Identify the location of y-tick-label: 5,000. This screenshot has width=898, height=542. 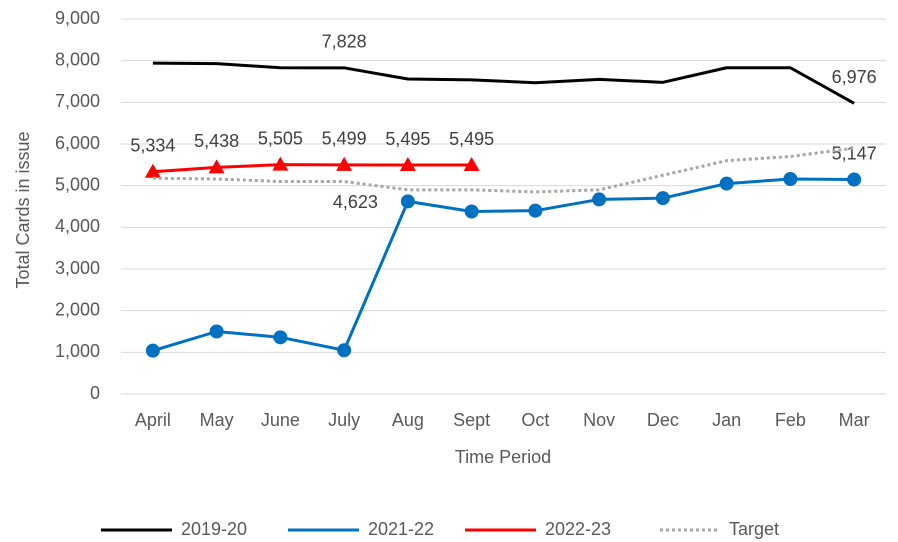
(77, 184).